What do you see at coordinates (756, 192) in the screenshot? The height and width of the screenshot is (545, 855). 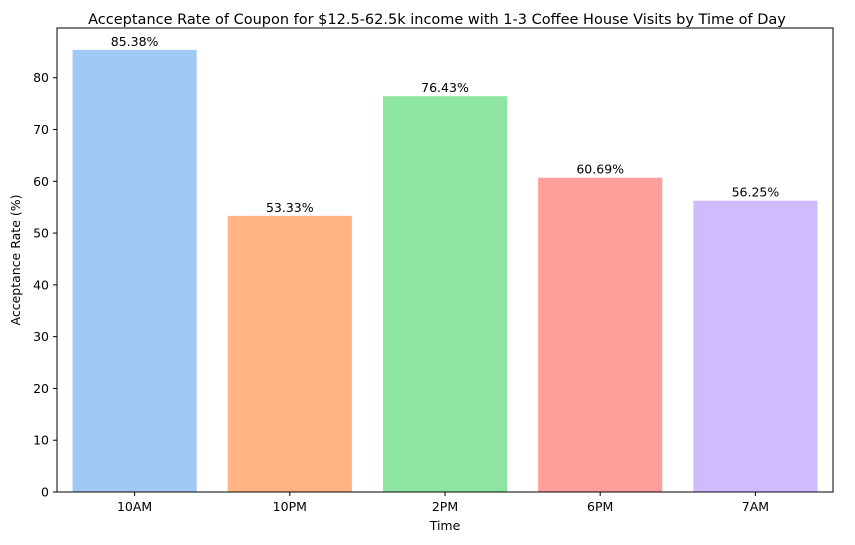 I see `data-label-7am: 56.25%` at bounding box center [756, 192].